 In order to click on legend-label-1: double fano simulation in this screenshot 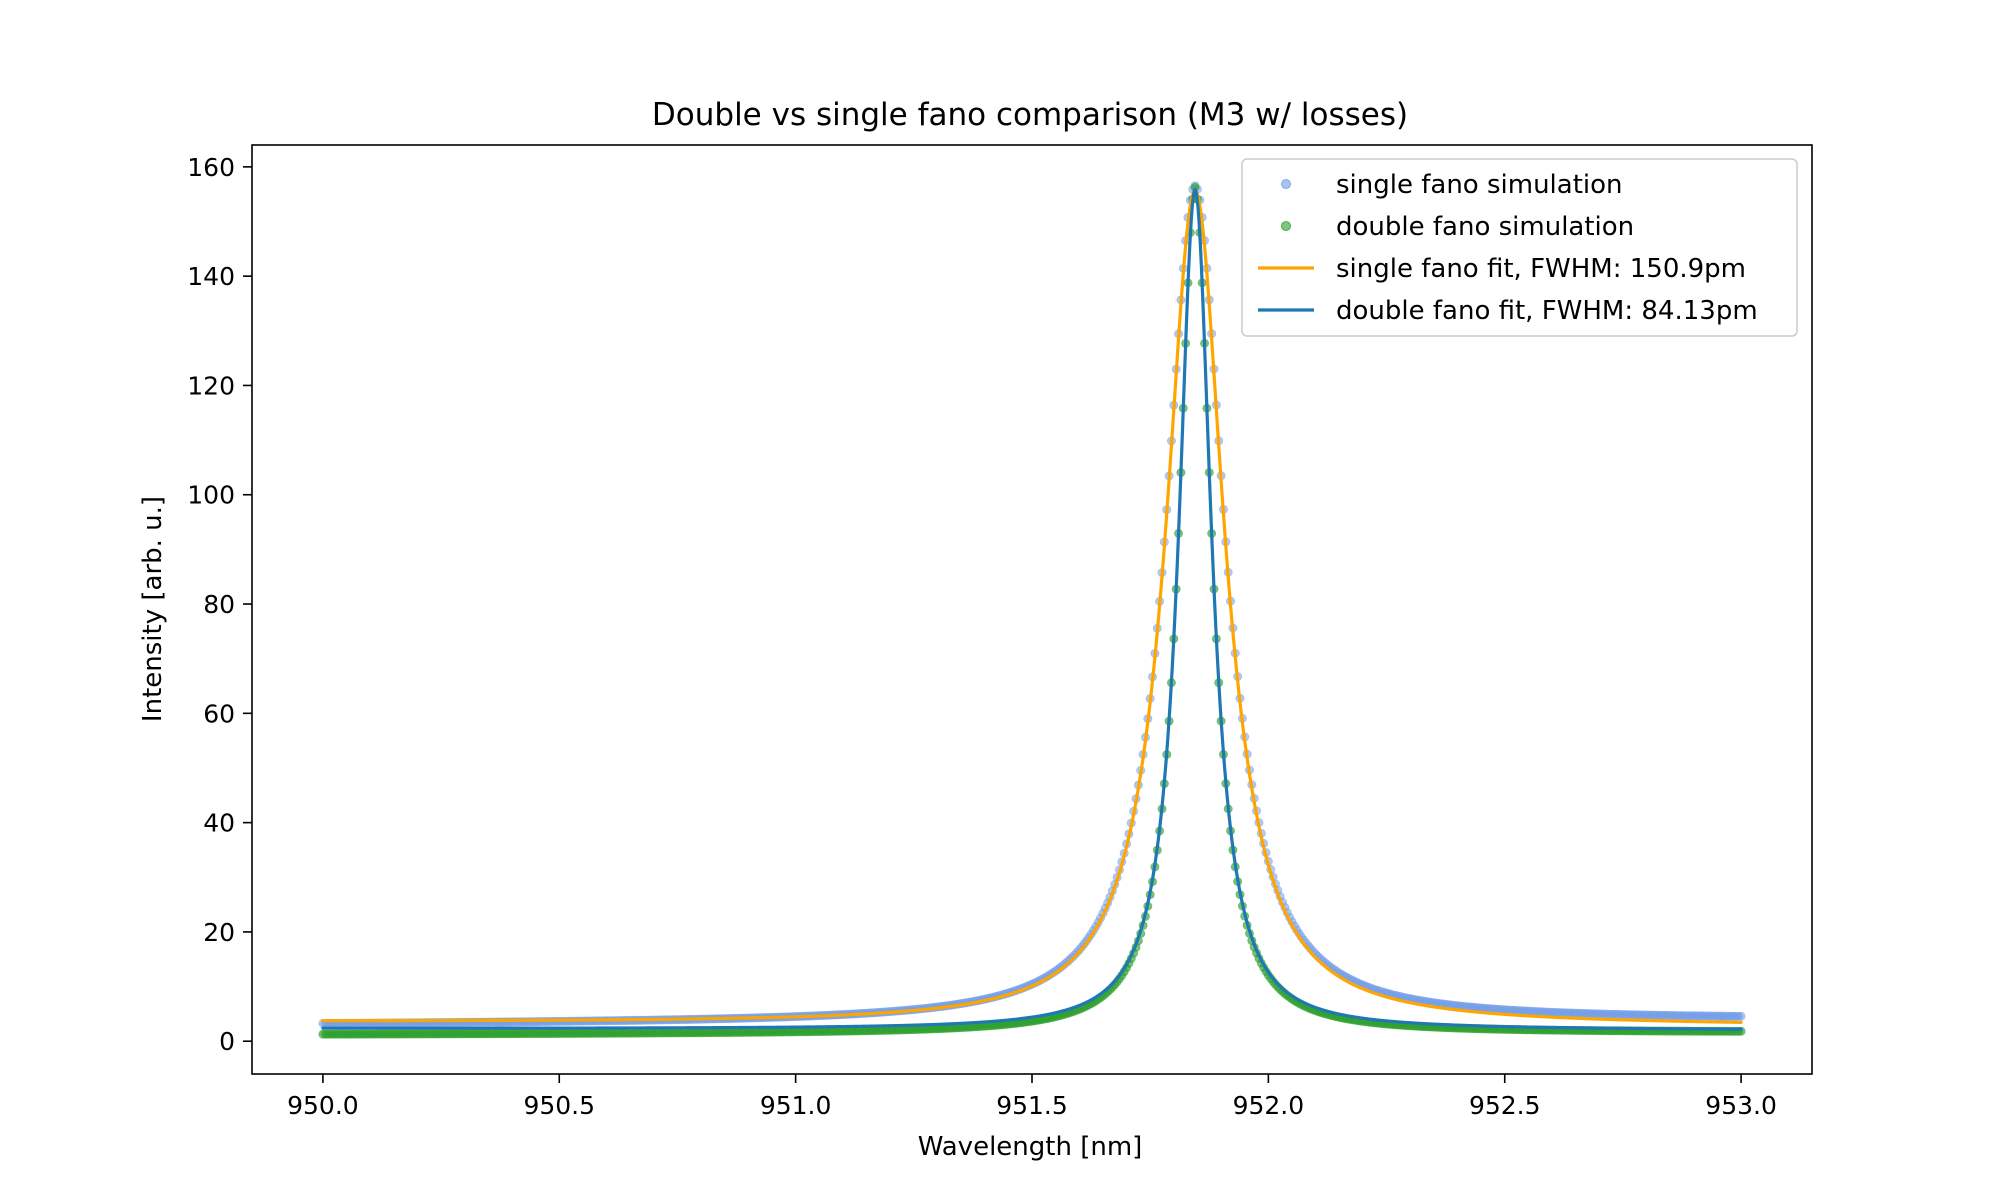, I will do `click(1485, 227)`.